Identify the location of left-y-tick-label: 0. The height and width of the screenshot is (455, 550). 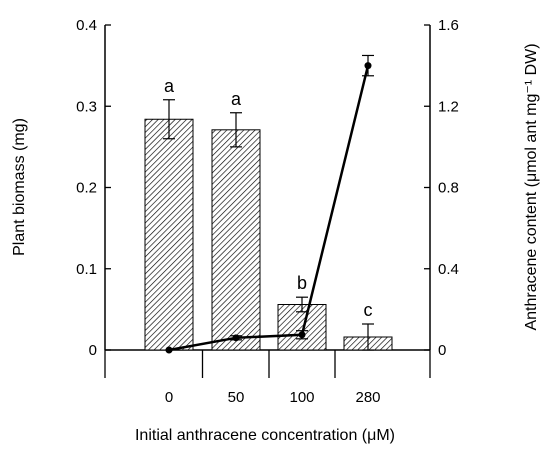
(93, 350).